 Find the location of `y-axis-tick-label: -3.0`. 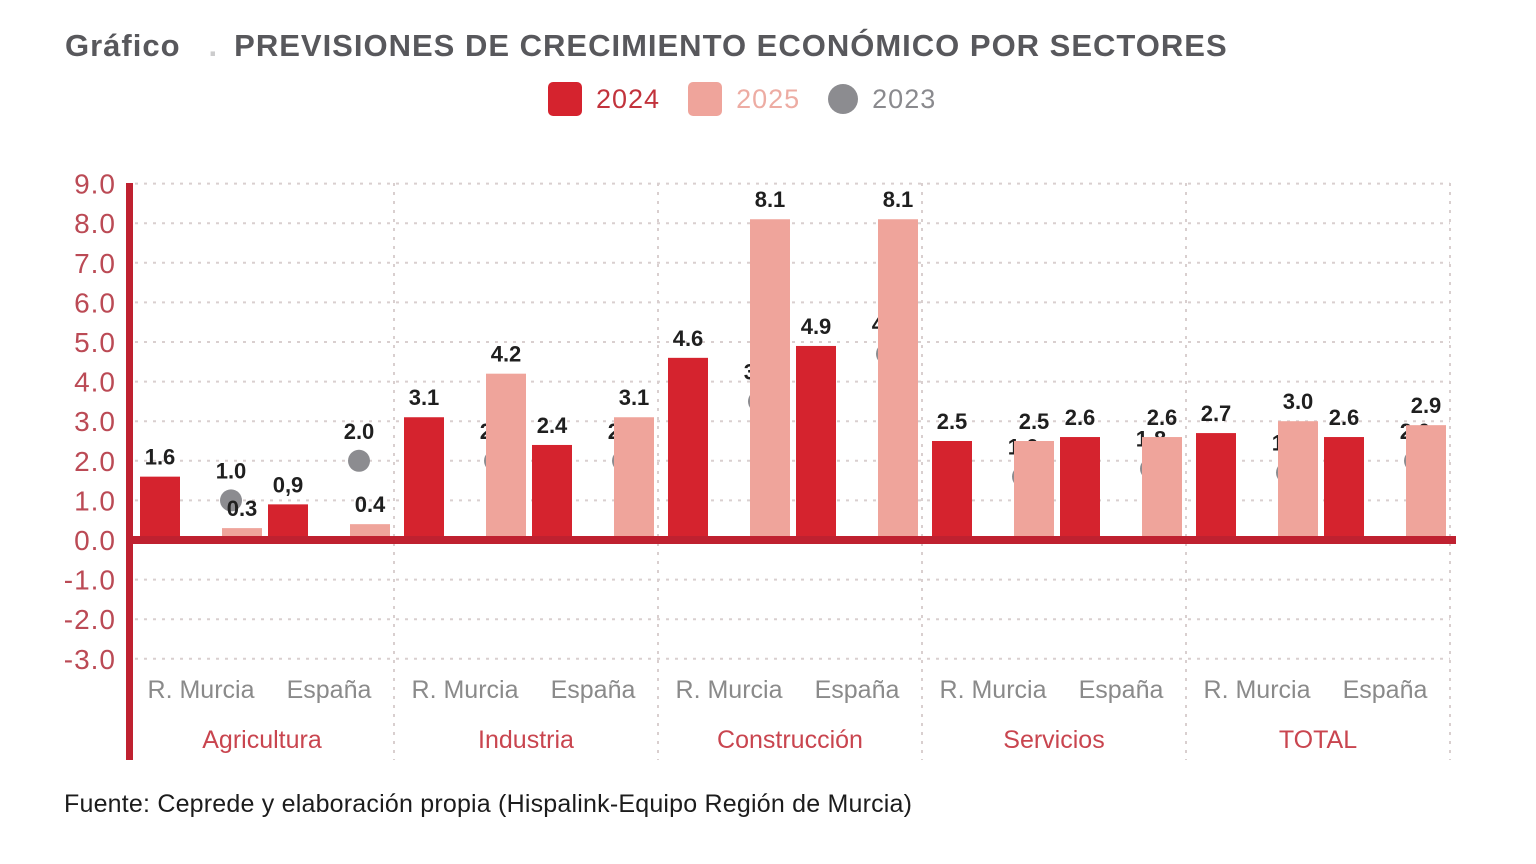

y-axis-tick-label: -3.0 is located at coordinates (90, 659).